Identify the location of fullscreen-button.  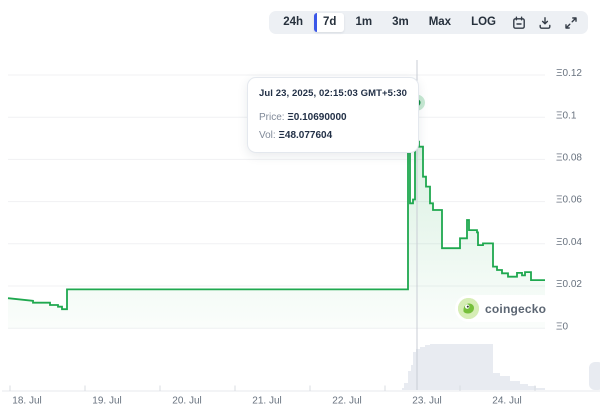
(571, 22).